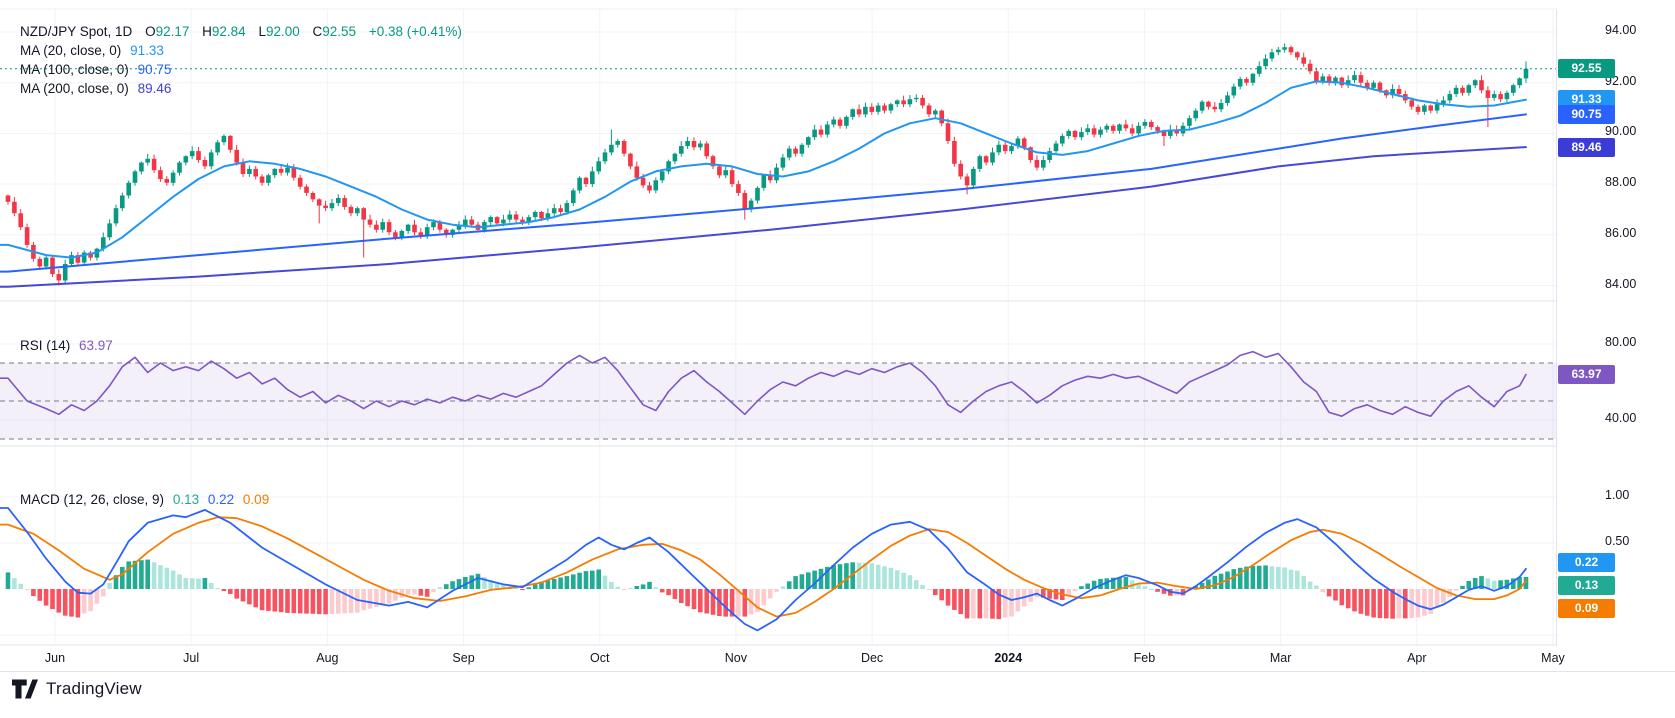 The width and height of the screenshot is (1675, 718). Describe the element at coordinates (154, 69) in the screenshot. I see `ma100-legend-value: 90.75` at that location.